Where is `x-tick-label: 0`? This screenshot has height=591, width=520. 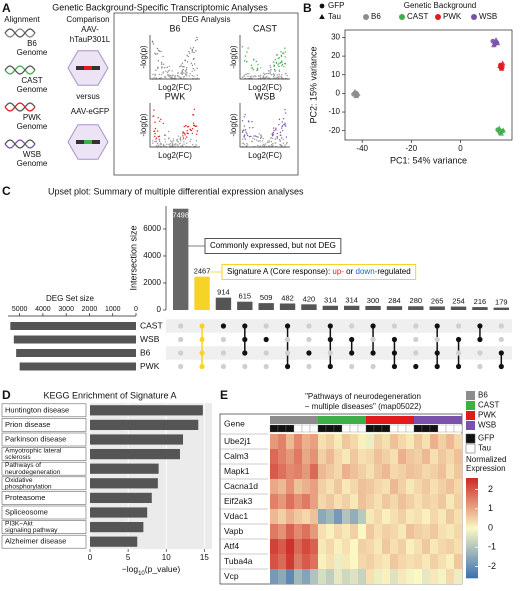
x-tick-label: 0 is located at coordinates (90, 557).